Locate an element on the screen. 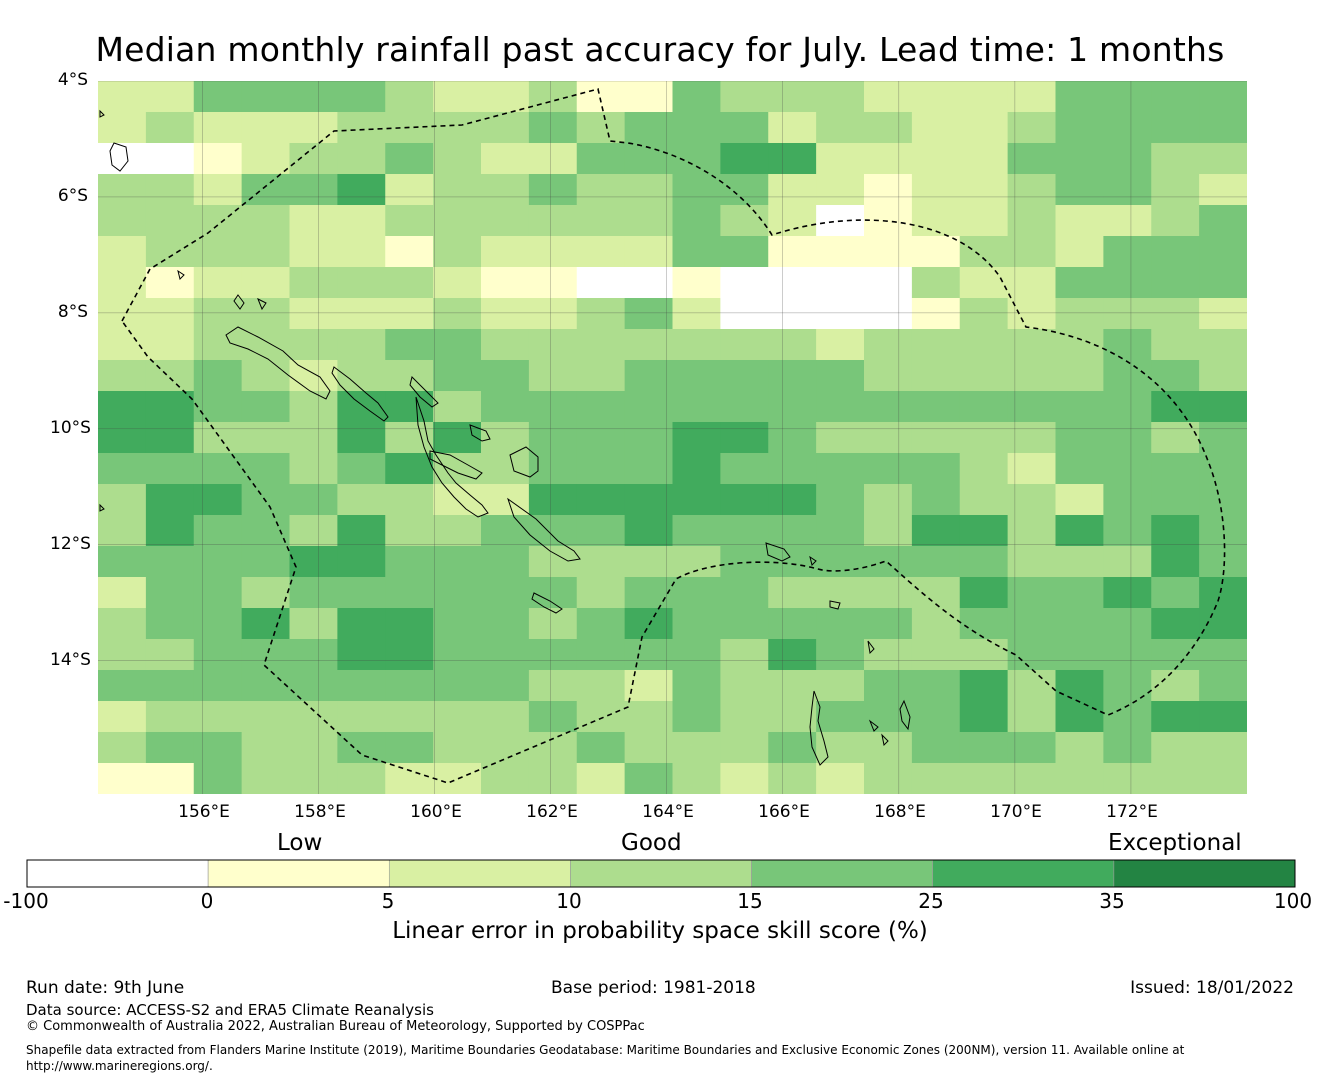 This screenshot has height=1080, width=1320. lon-label: 172°E is located at coordinates (1132, 812).